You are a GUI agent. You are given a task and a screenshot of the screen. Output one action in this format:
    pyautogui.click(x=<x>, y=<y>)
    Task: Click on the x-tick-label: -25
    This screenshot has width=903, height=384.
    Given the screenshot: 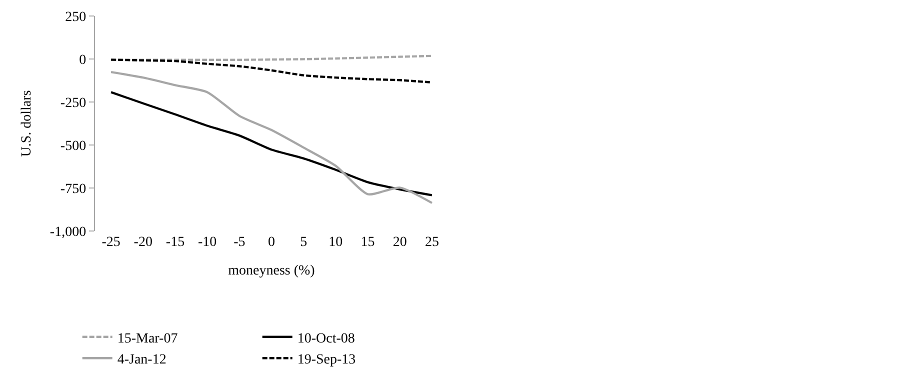 What is the action you would take?
    pyautogui.click(x=111, y=242)
    